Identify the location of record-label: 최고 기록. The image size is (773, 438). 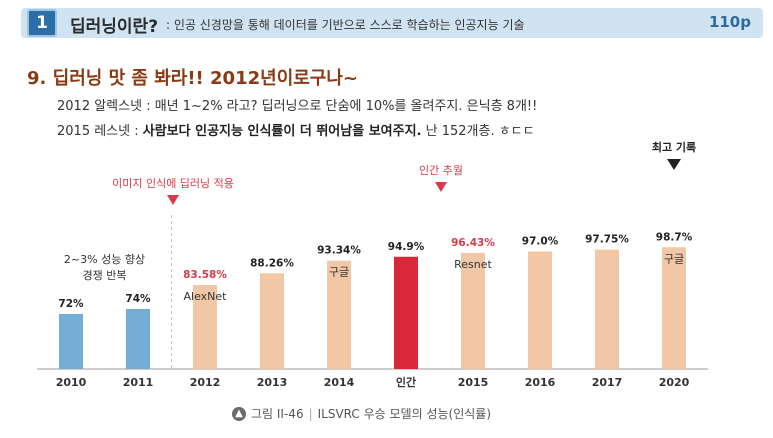
(674, 147).